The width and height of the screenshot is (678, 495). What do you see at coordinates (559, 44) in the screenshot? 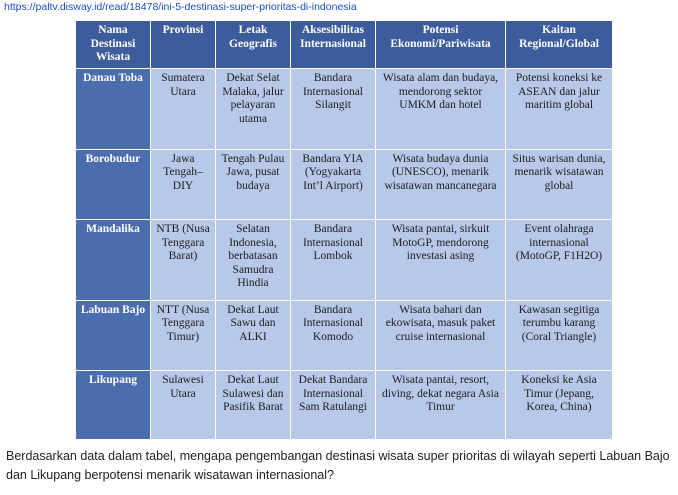
I see `header-cell: Kaitan Regional/Global` at bounding box center [559, 44].